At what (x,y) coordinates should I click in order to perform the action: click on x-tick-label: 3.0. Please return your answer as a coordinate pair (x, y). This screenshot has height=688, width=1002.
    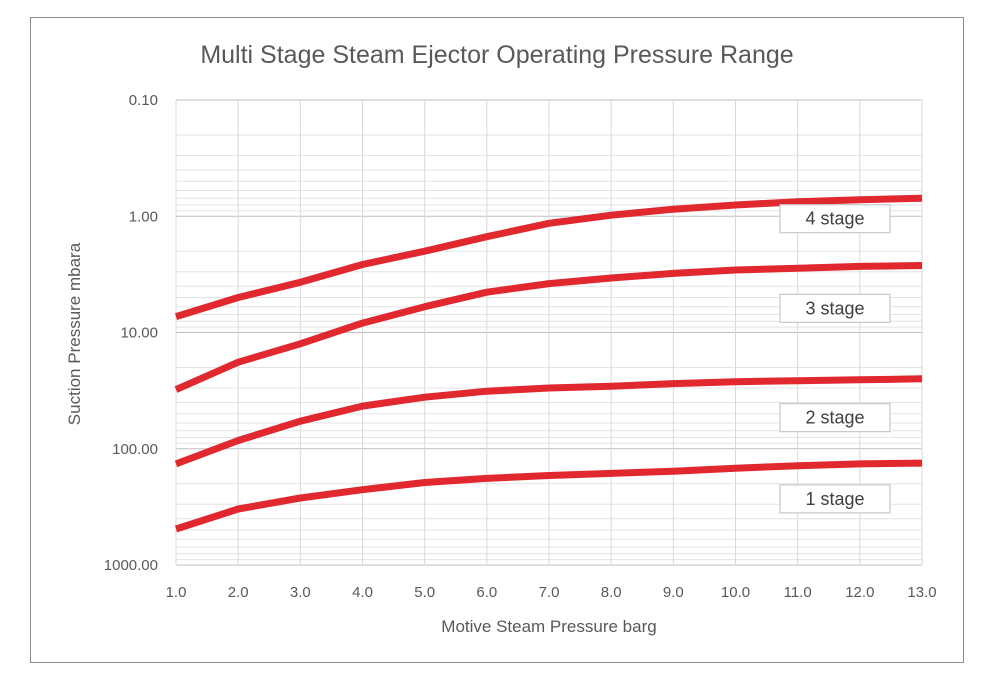
    Looking at the image, I should click on (300, 592).